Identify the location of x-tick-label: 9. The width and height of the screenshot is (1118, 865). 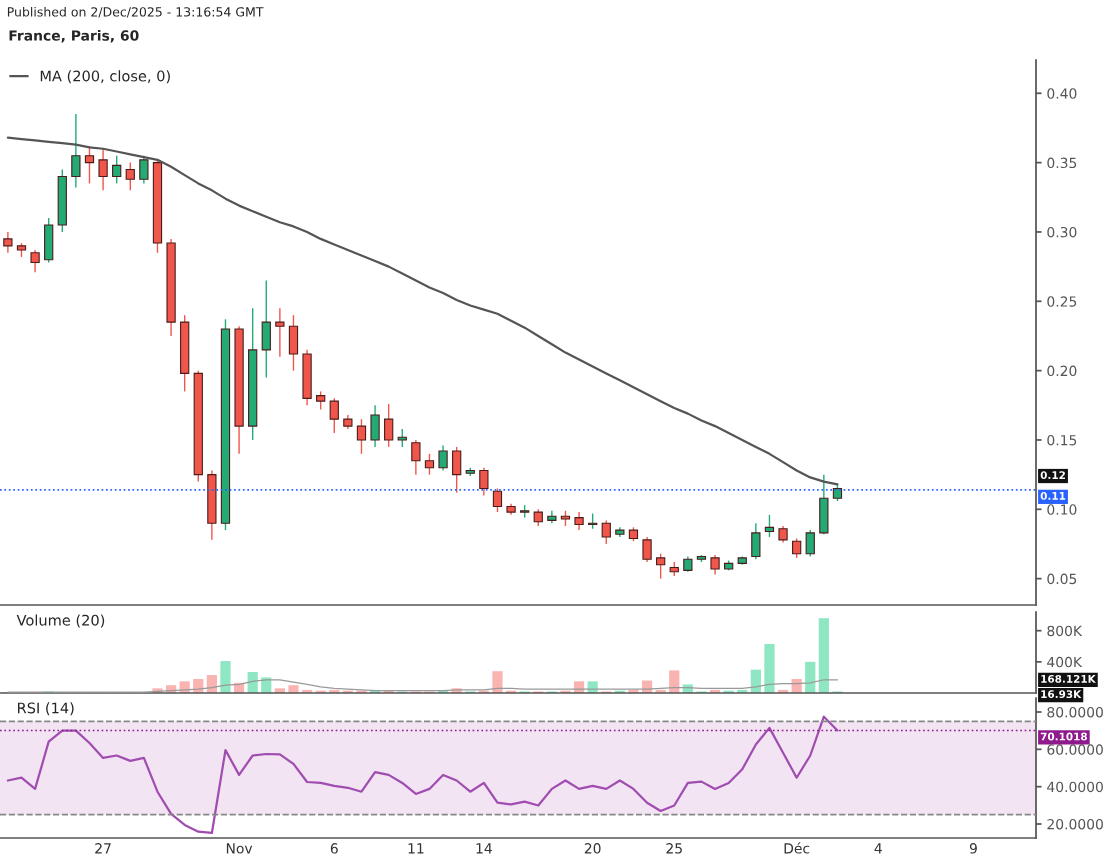
(973, 848).